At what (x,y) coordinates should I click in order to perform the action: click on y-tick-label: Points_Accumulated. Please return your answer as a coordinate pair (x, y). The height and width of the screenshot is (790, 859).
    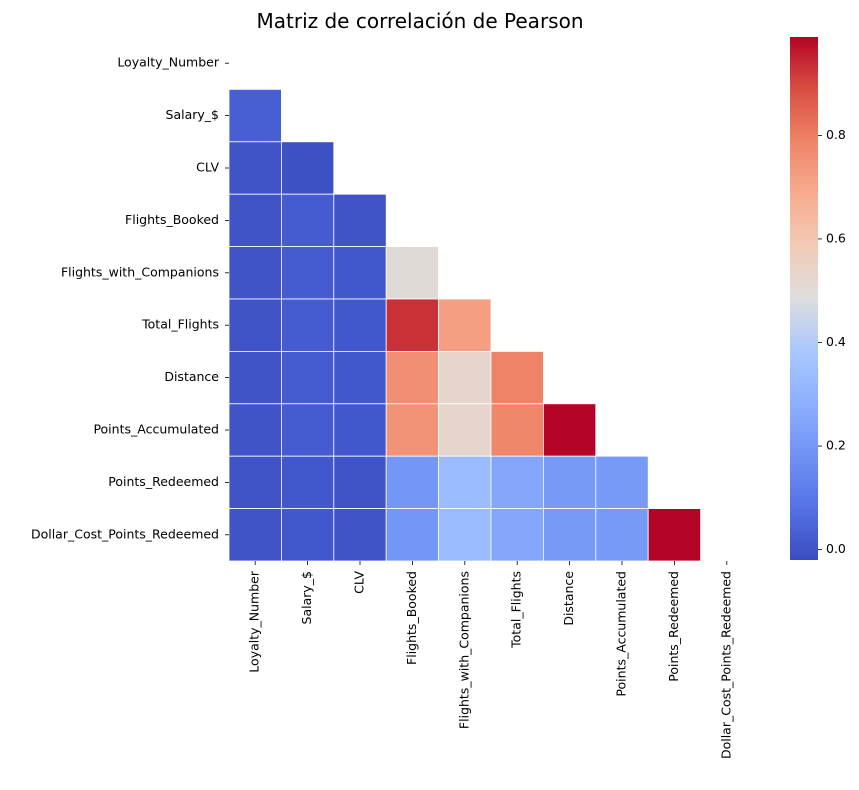
    Looking at the image, I should click on (156, 429).